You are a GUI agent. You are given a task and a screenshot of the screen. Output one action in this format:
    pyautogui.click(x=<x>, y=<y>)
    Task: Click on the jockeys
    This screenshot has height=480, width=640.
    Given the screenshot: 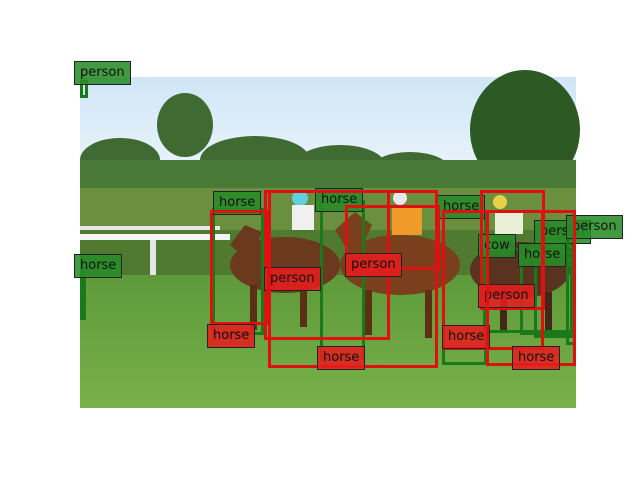 What is the action you would take?
    pyautogui.click(x=407, y=212)
    